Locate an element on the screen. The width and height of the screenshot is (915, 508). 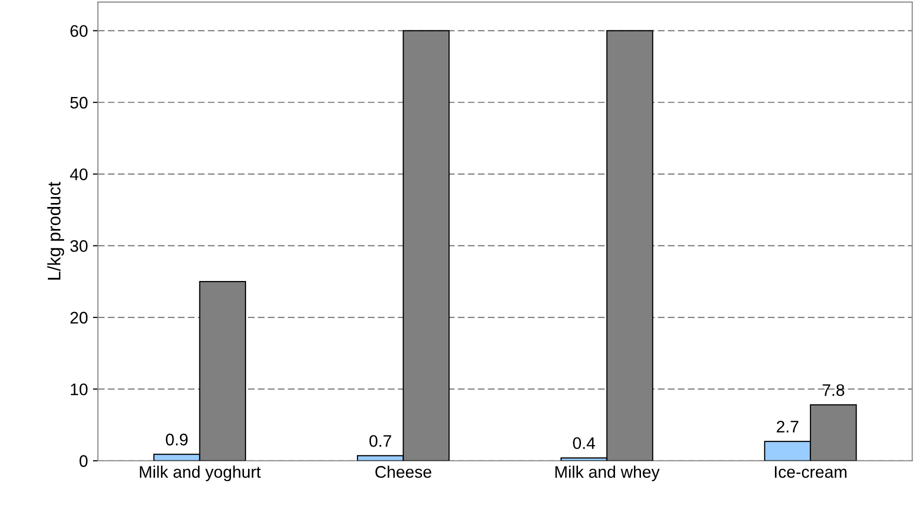
data-label: 7.8 is located at coordinates (833, 390).